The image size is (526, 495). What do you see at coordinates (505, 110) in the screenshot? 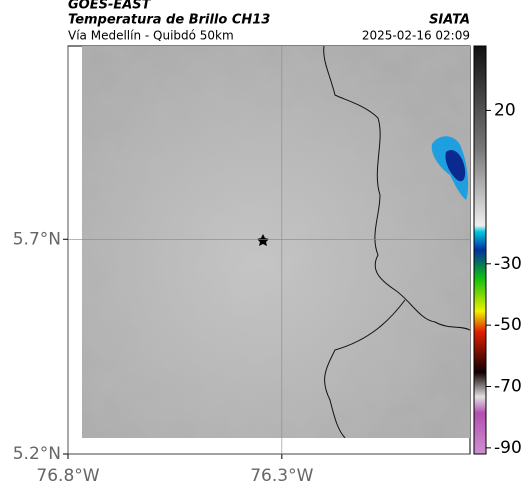
I see `colorbar-tick-label: 20` at bounding box center [505, 110].